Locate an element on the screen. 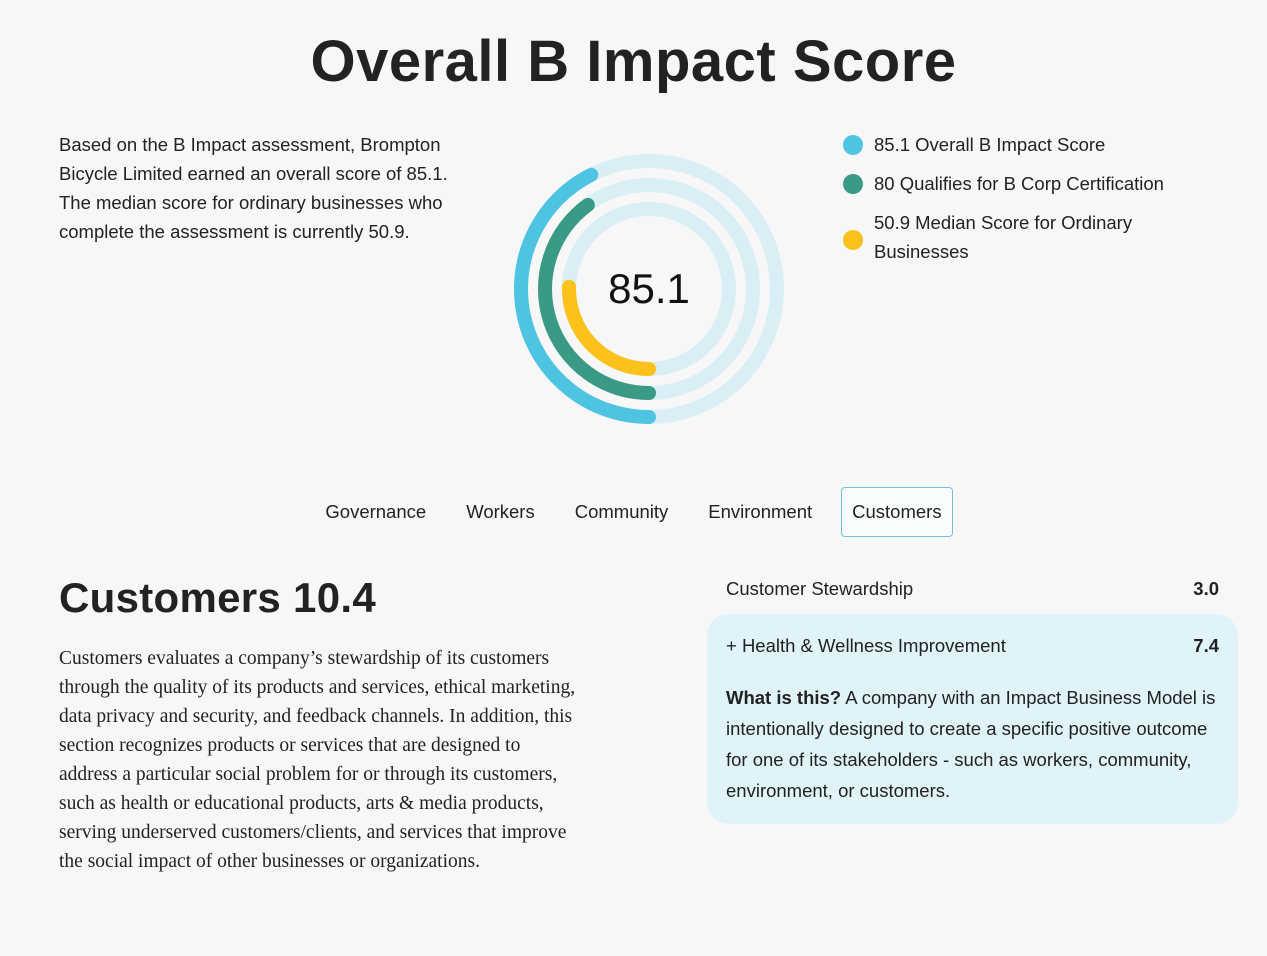 The height and width of the screenshot is (956, 1267). ring-arc-overall is located at coordinates (585, 295).